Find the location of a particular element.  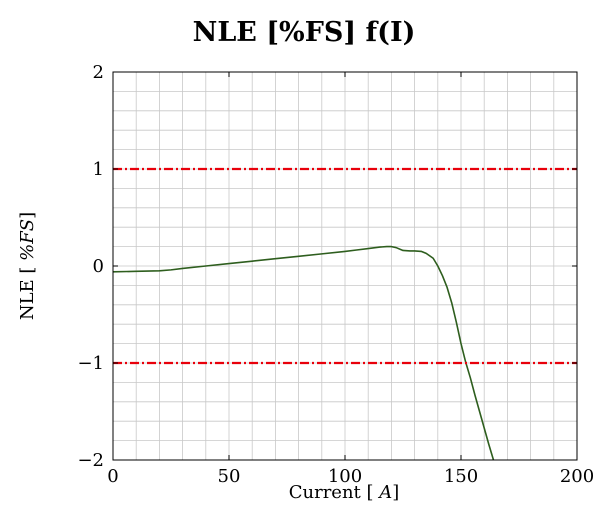

axis-unit: A is located at coordinates (384, 492).